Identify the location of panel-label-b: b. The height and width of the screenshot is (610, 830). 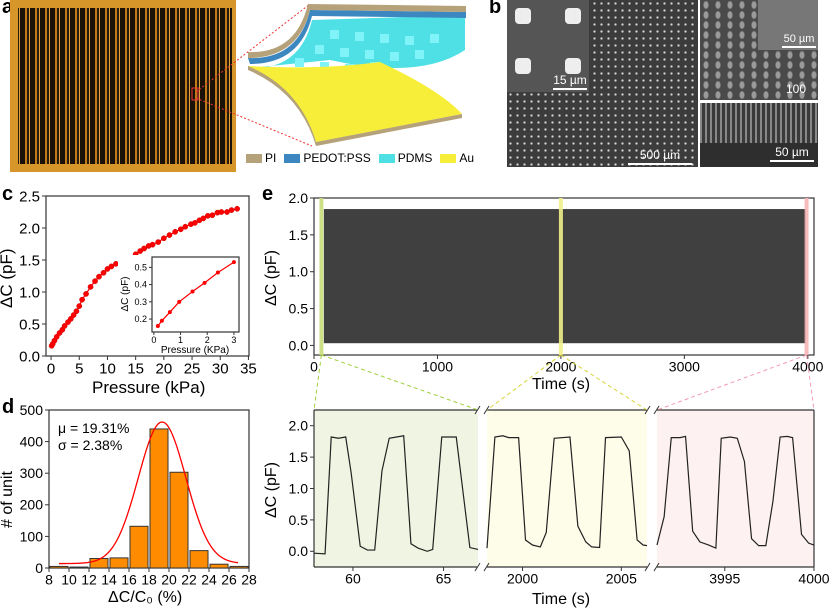
(495, 9).